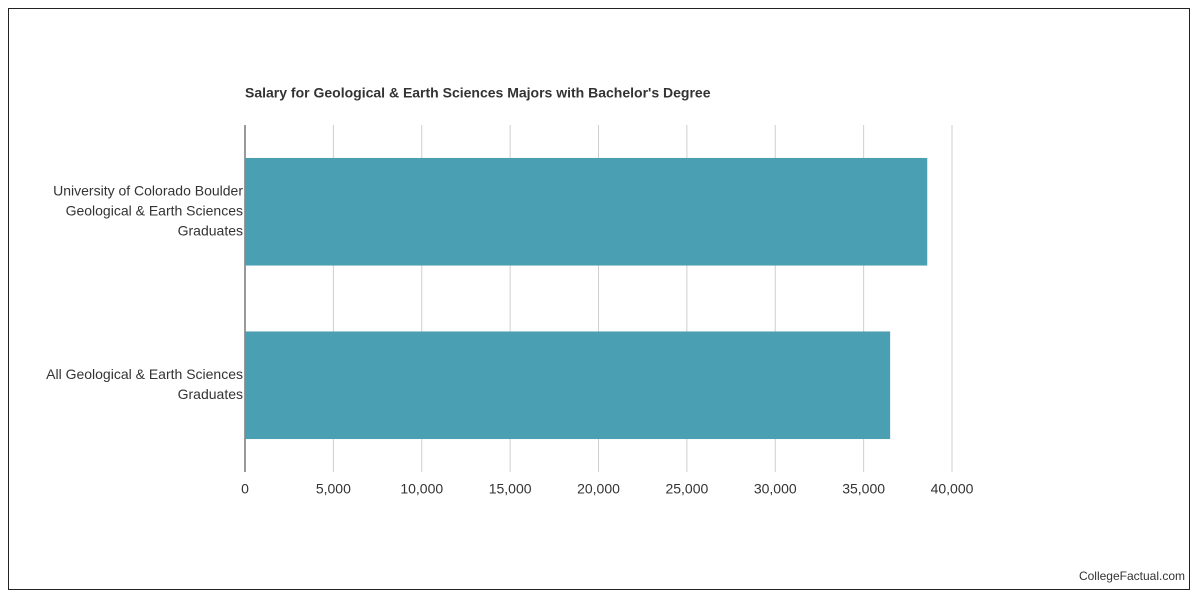  Describe the element at coordinates (245, 489) in the screenshot. I see `x-tick-label: 0` at that location.